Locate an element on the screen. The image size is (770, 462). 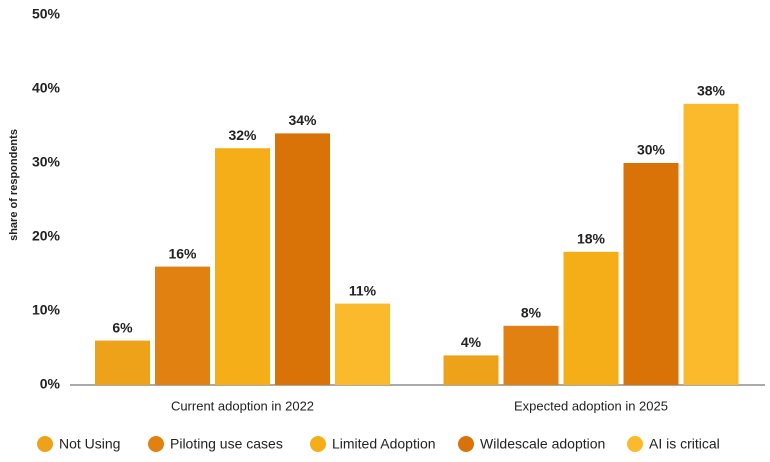
legend-label: Wildescale adoption is located at coordinates (542, 444).